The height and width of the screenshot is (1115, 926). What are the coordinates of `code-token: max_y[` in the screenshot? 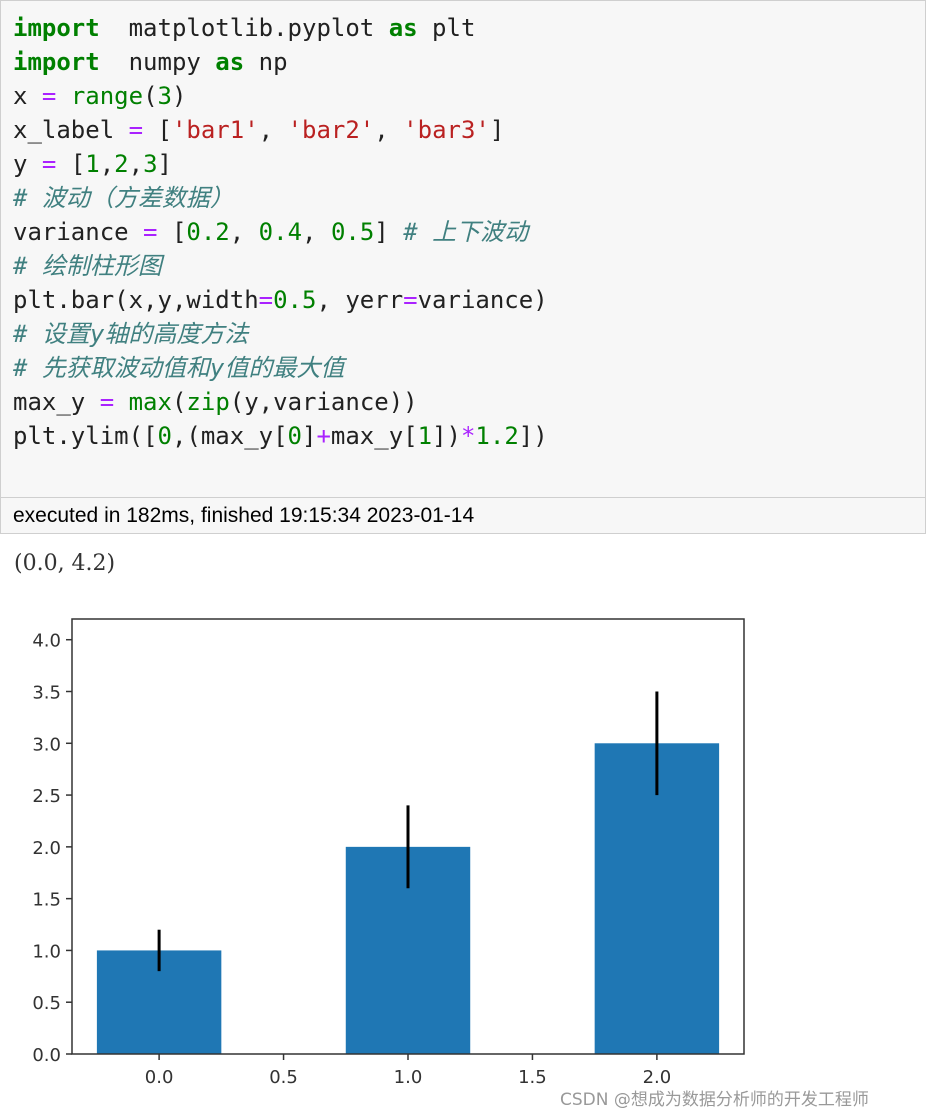 It's located at (374, 436).